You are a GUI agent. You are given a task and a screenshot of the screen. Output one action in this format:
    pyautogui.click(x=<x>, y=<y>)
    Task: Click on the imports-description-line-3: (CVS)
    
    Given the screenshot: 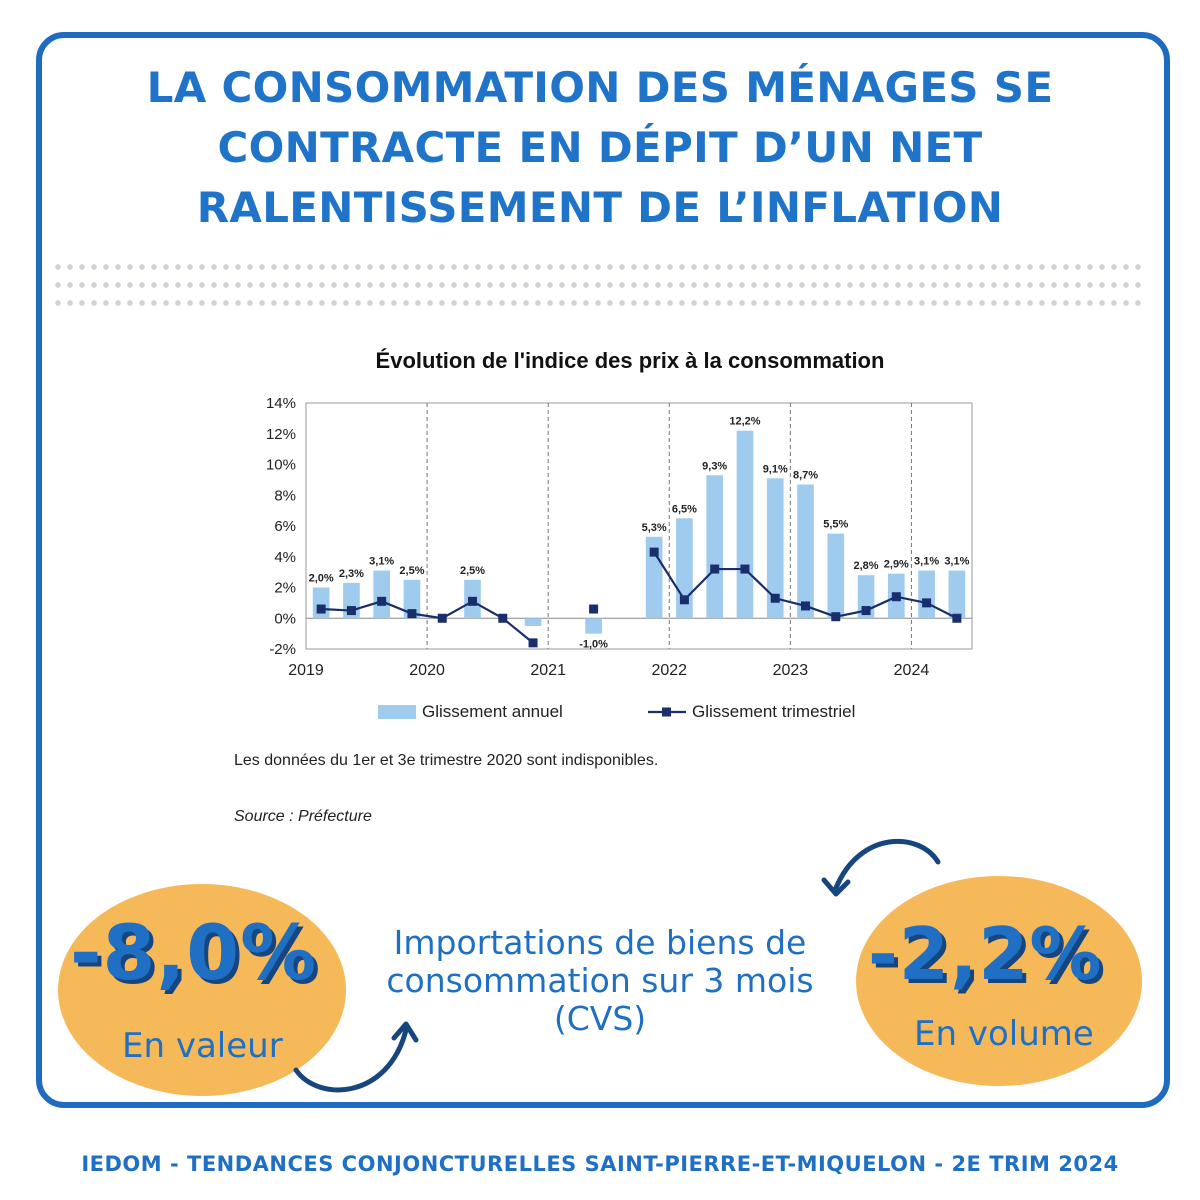 What is the action you would take?
    pyautogui.click(x=600, y=1018)
    